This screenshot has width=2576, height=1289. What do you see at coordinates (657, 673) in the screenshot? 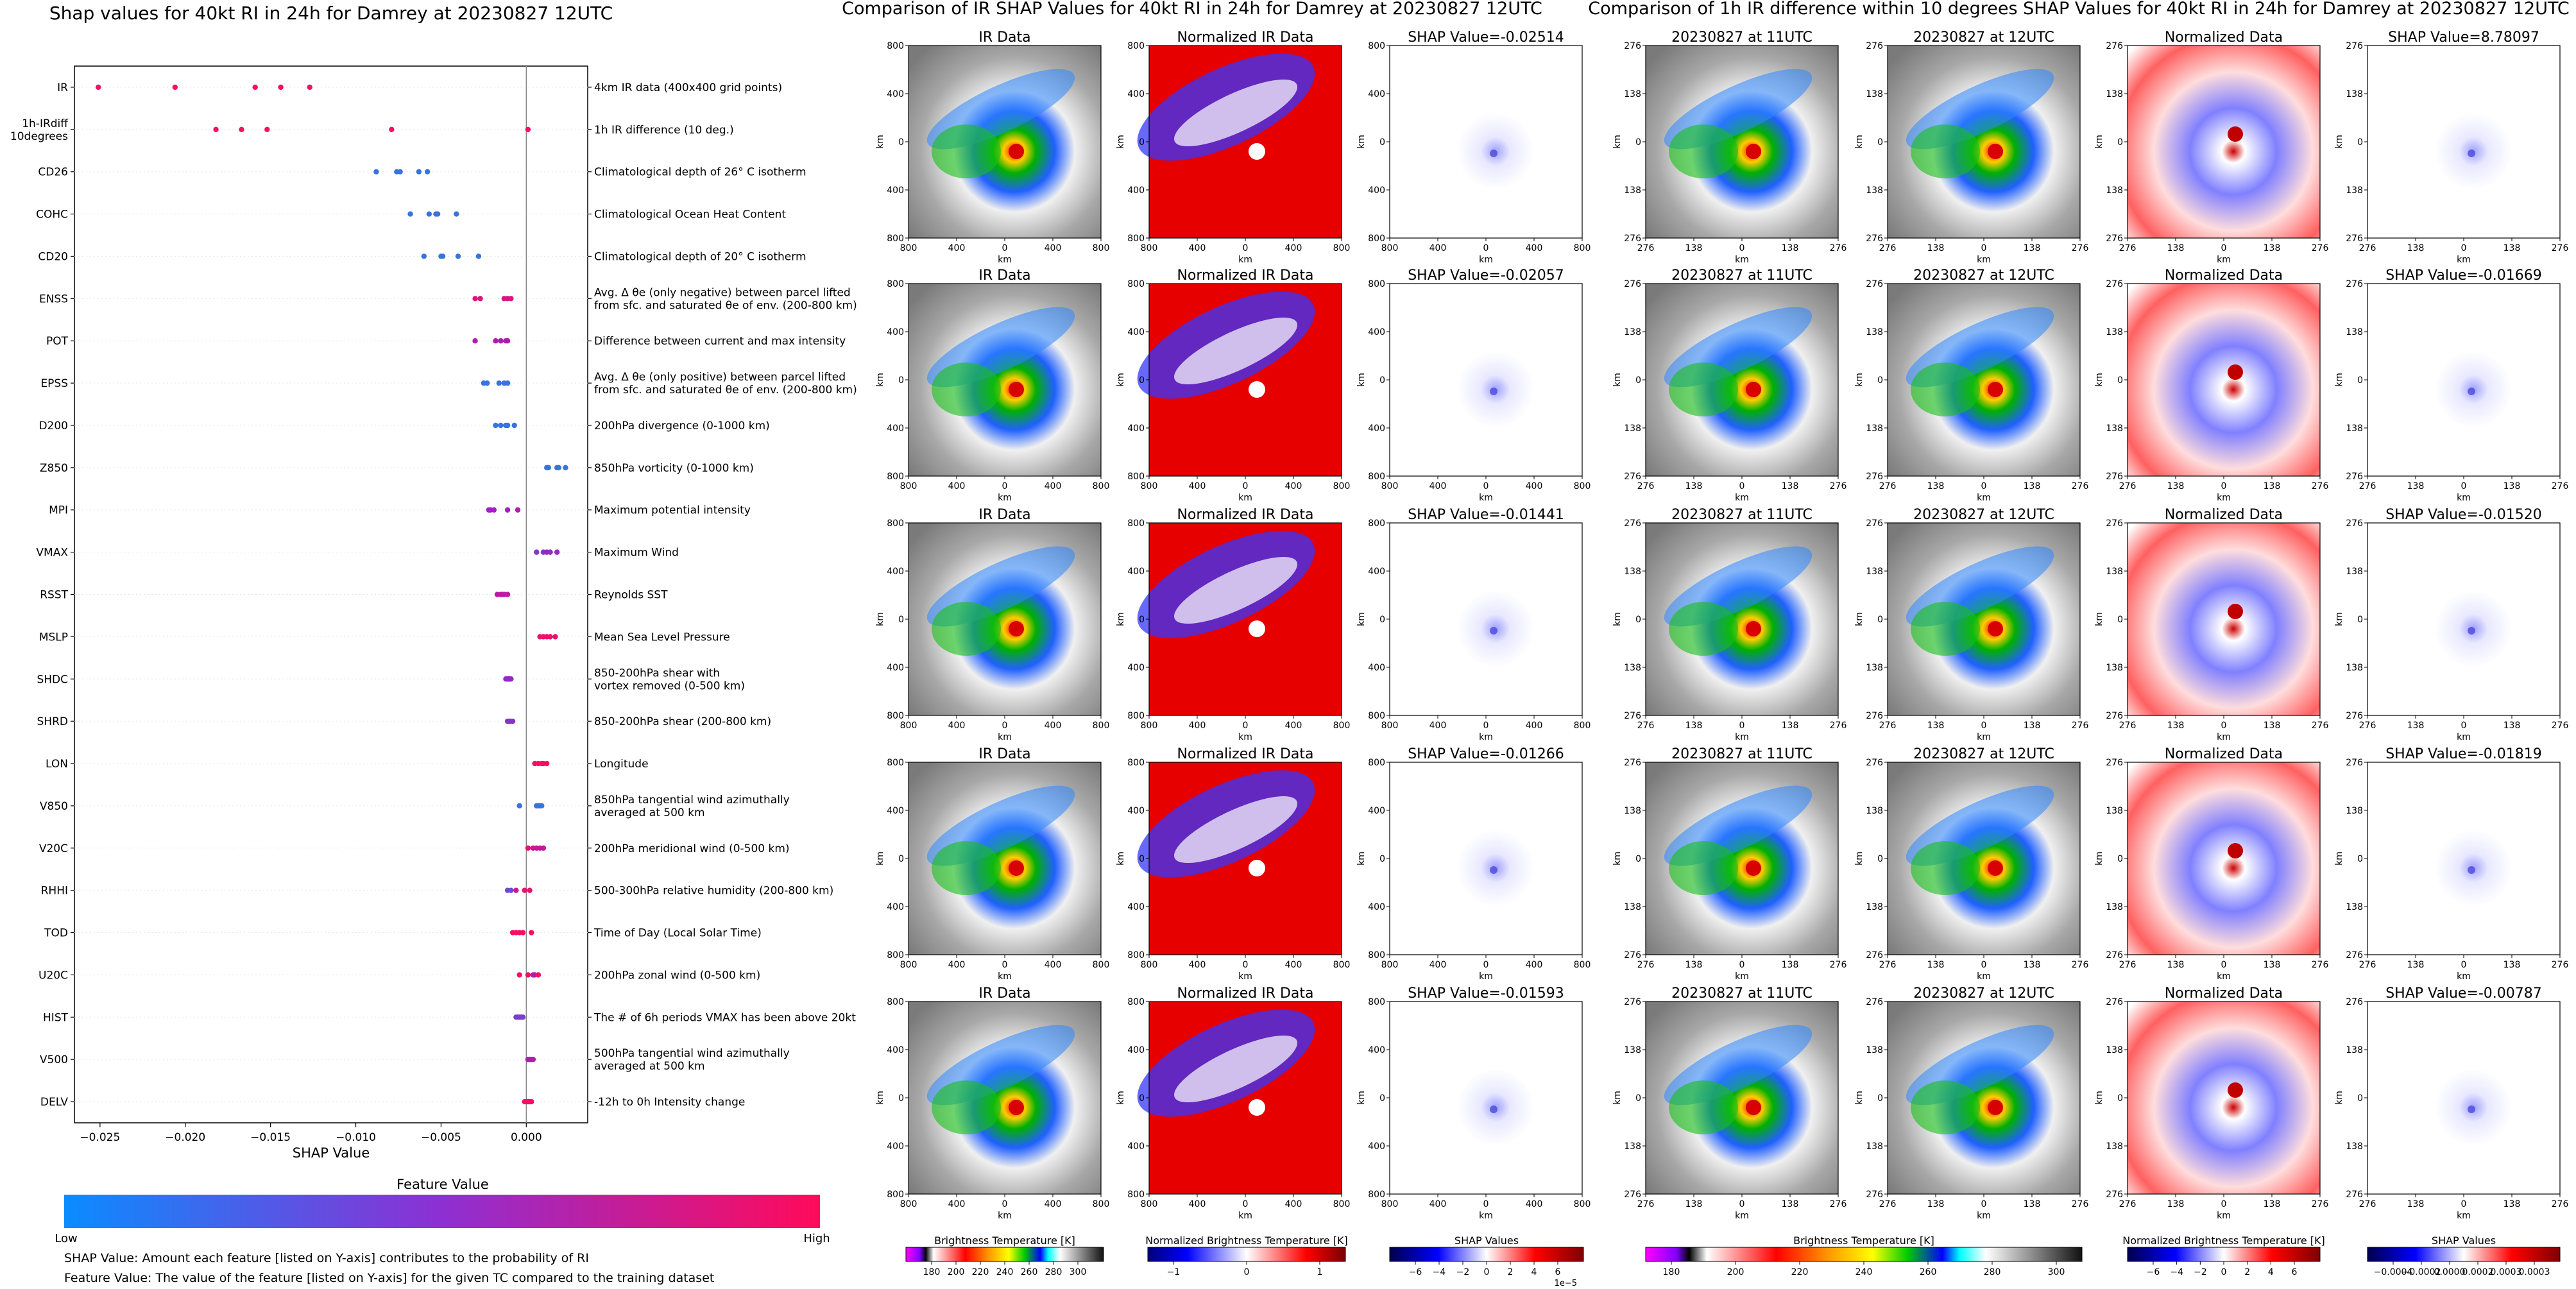
I see `feature-description: 850-200hPa shear with` at bounding box center [657, 673].